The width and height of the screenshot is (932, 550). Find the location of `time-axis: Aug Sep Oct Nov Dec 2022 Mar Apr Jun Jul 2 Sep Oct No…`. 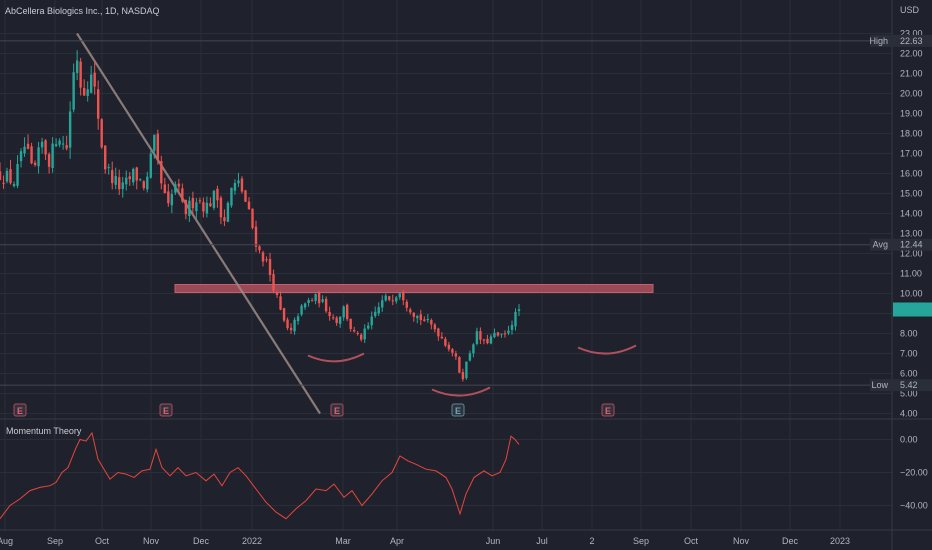

time-axis: Aug Sep Oct Nov Dec 2022 Mar Apr Jun Jul 2 Sep Oct No… is located at coordinates (425, 541).